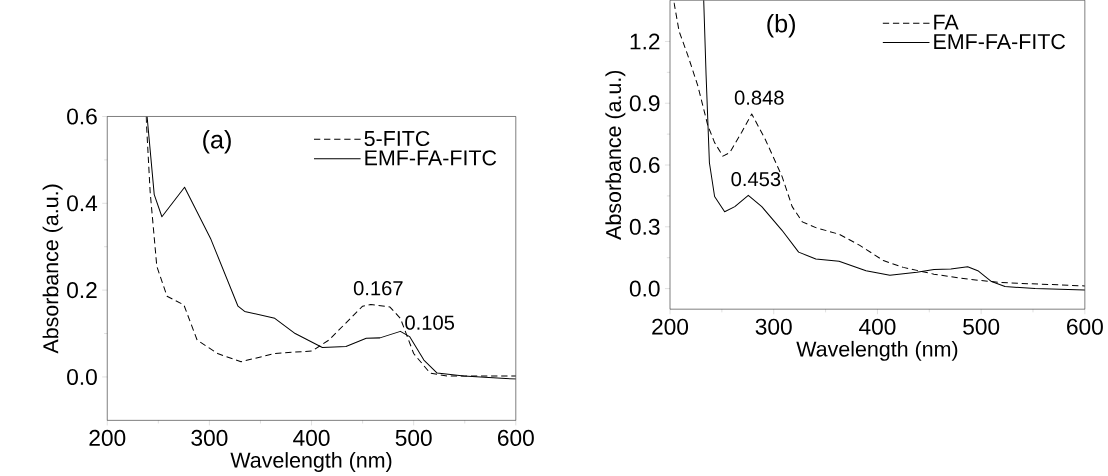 This screenshot has width=1108, height=476. Describe the element at coordinates (644, 103) in the screenshot. I see `y-tick-label: 0.9` at that location.